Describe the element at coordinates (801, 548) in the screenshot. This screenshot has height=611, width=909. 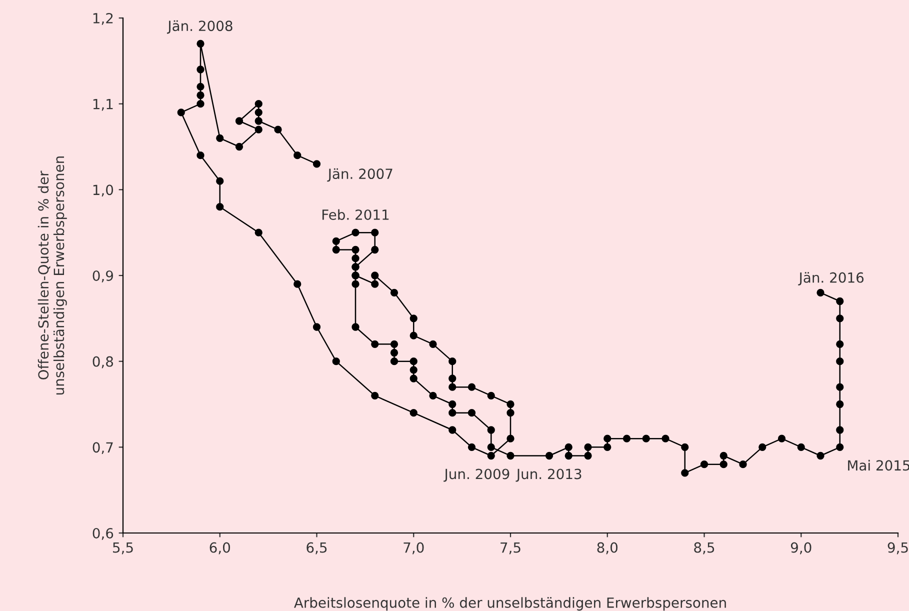
I see `x-tick-label: 9,0` at that location.